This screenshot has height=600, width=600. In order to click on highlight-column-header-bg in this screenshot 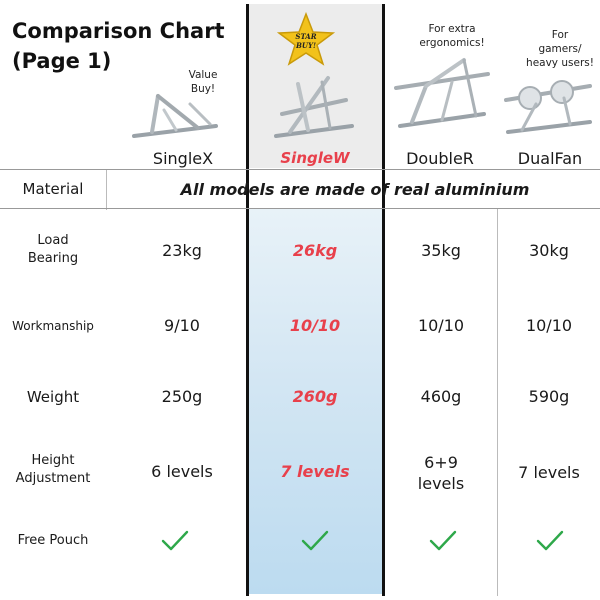, I will do `click(315, 86)`.